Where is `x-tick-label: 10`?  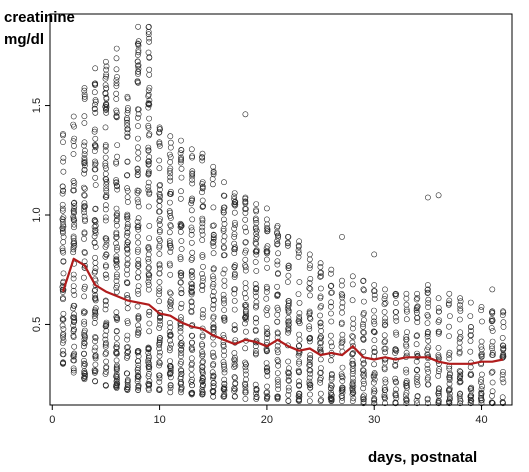 x-tick-label: 10 is located at coordinates (159, 420).